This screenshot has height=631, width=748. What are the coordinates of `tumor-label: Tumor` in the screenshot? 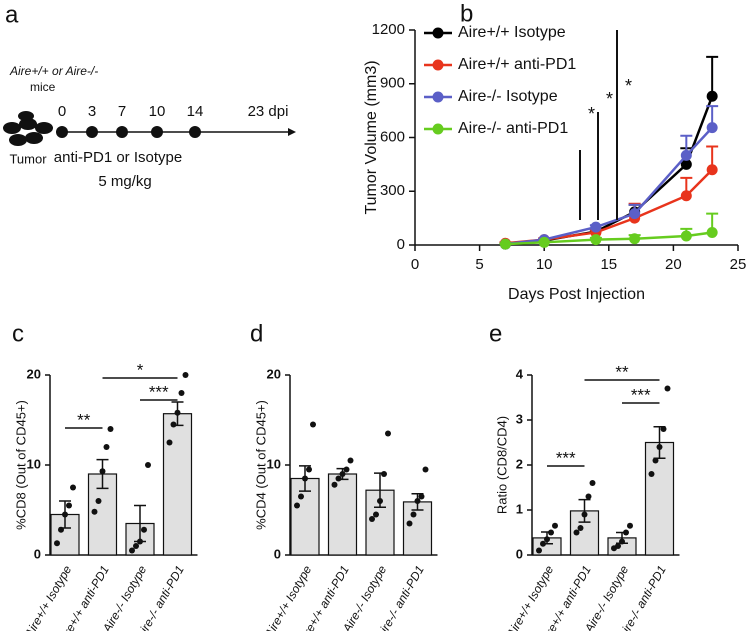 It's located at (28, 158).